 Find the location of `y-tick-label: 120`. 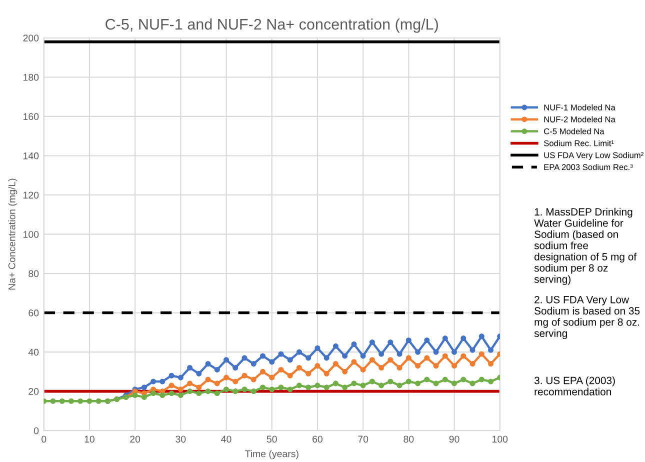

y-tick-label: 120 is located at coordinates (31, 195).